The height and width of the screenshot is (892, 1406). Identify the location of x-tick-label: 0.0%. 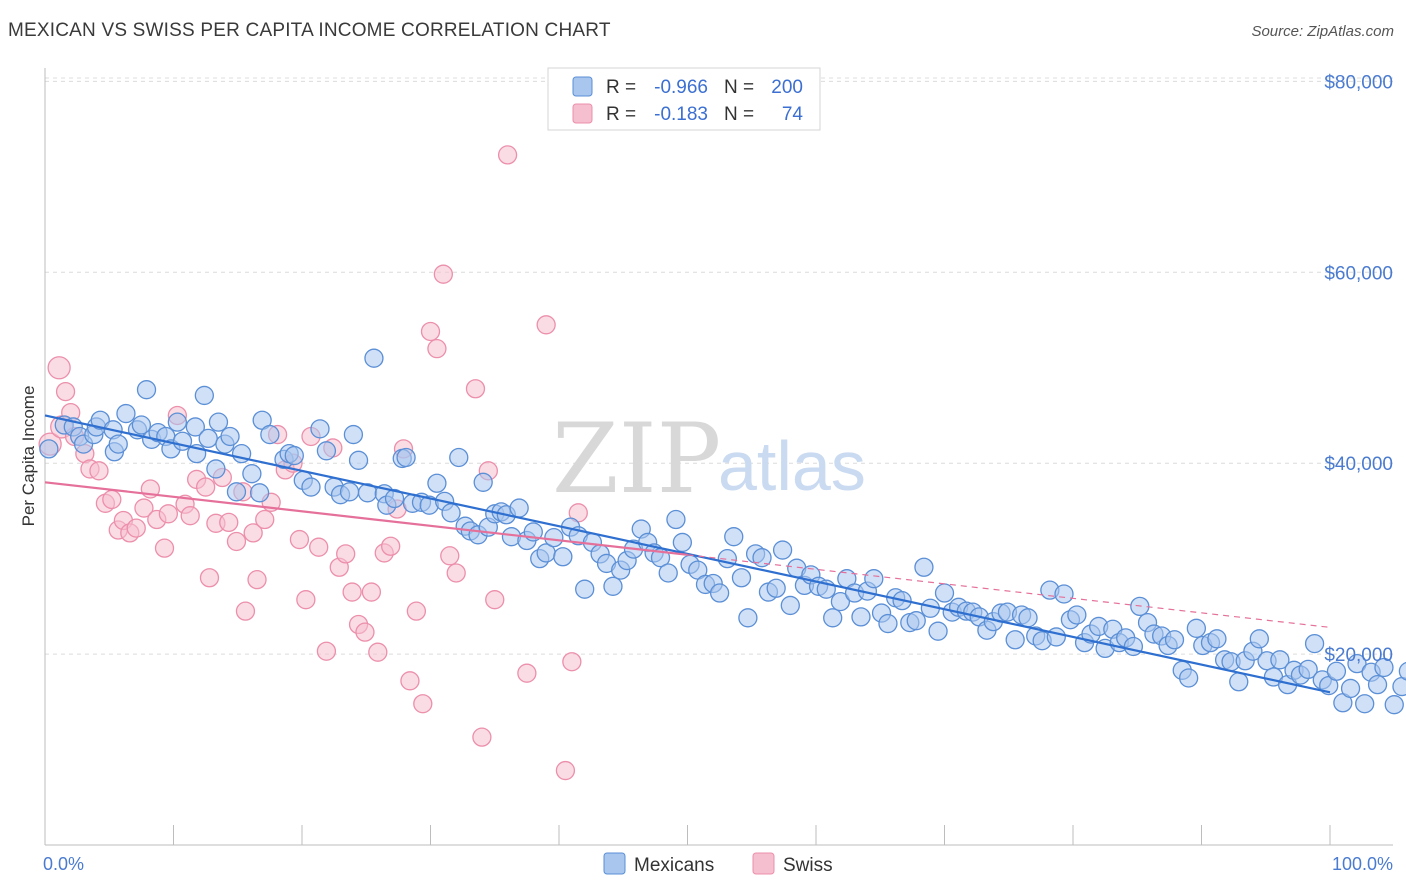
(63, 864).